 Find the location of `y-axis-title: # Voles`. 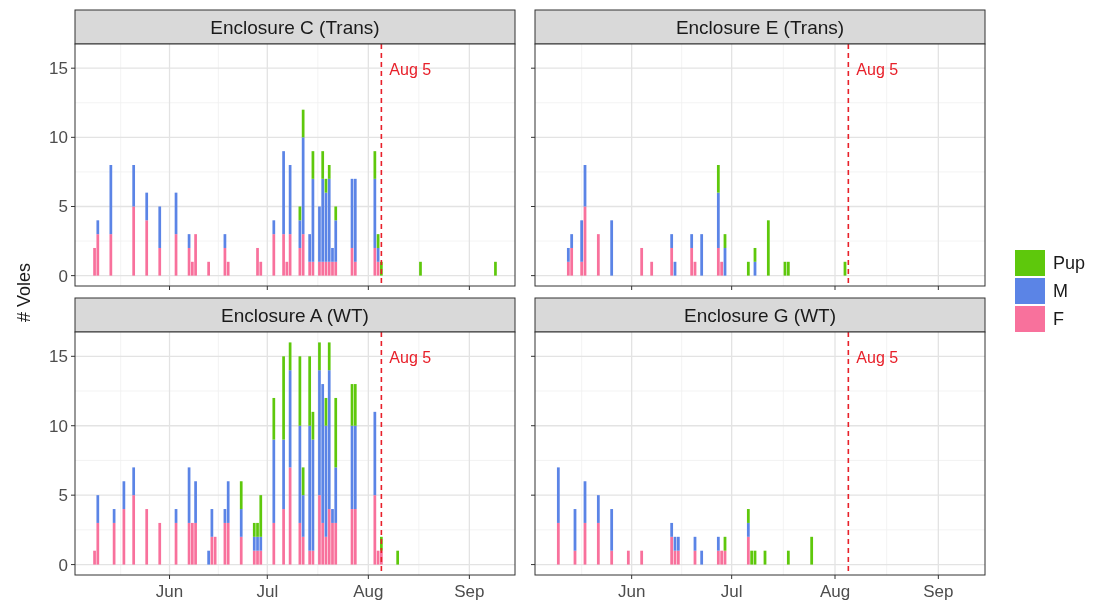

y-axis-title: # Voles is located at coordinates (24, 292).